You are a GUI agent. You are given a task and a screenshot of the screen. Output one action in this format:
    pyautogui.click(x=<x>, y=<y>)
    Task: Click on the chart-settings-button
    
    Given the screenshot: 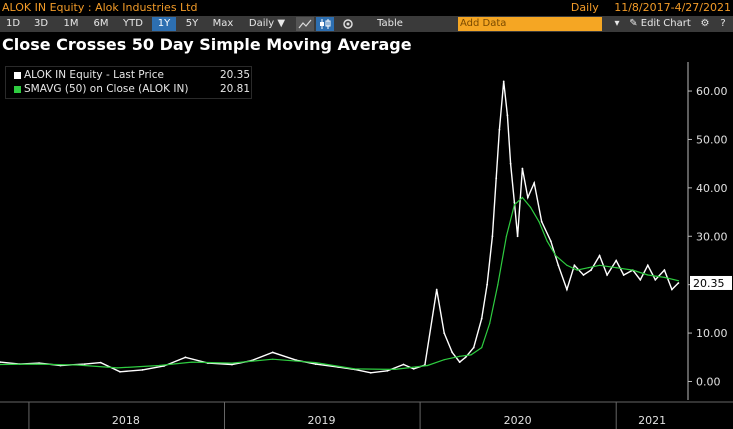 What is the action you would take?
    pyautogui.click(x=348, y=24)
    